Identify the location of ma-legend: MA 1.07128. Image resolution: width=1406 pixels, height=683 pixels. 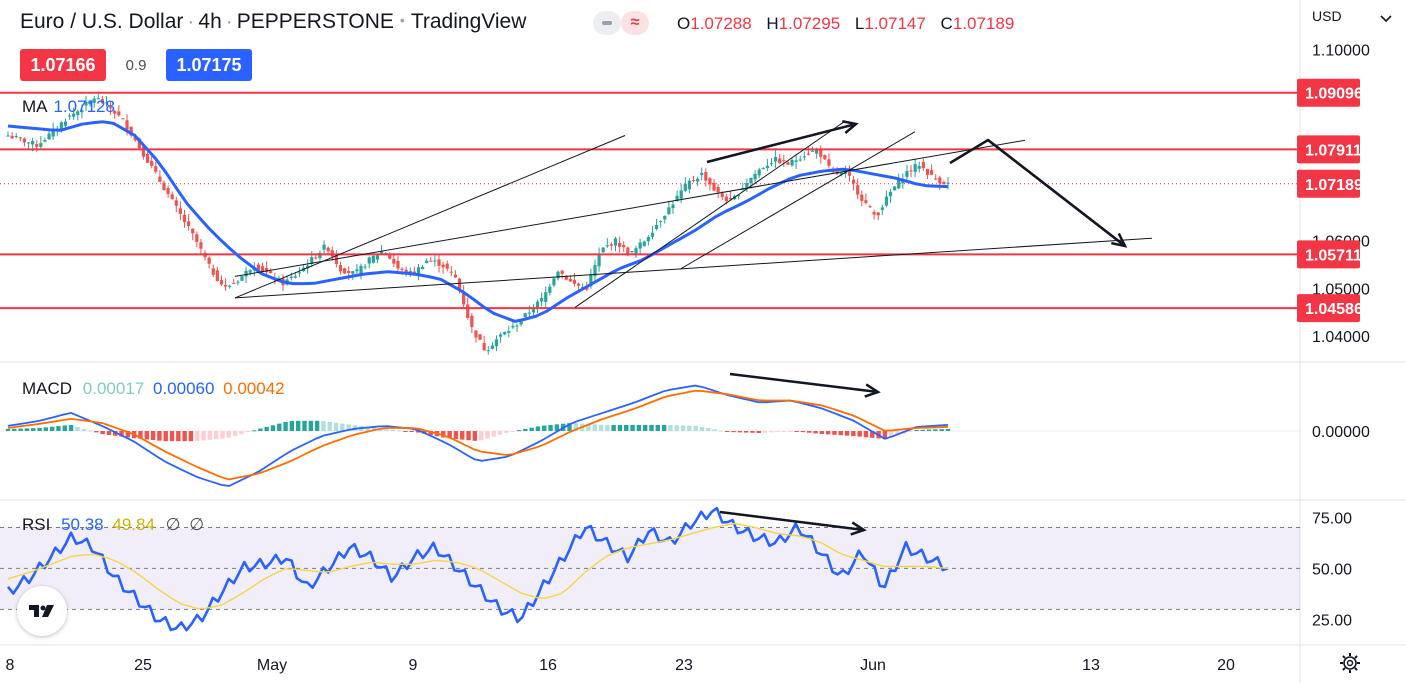
(68, 107).